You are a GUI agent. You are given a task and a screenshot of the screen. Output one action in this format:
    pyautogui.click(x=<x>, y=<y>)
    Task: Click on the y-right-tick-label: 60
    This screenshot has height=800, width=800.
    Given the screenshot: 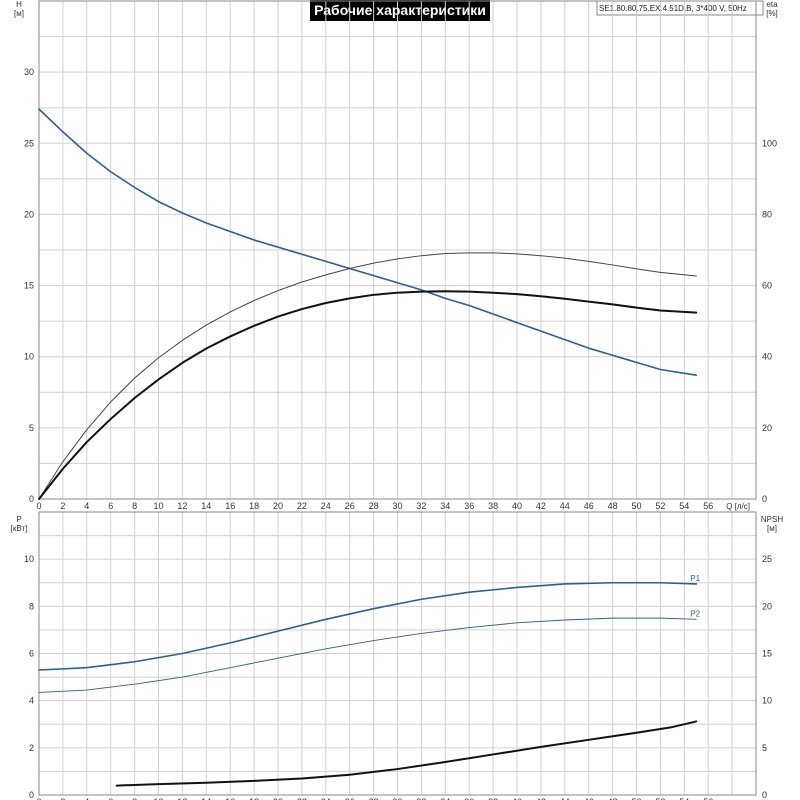 What is the action you would take?
    pyautogui.click(x=767, y=286)
    